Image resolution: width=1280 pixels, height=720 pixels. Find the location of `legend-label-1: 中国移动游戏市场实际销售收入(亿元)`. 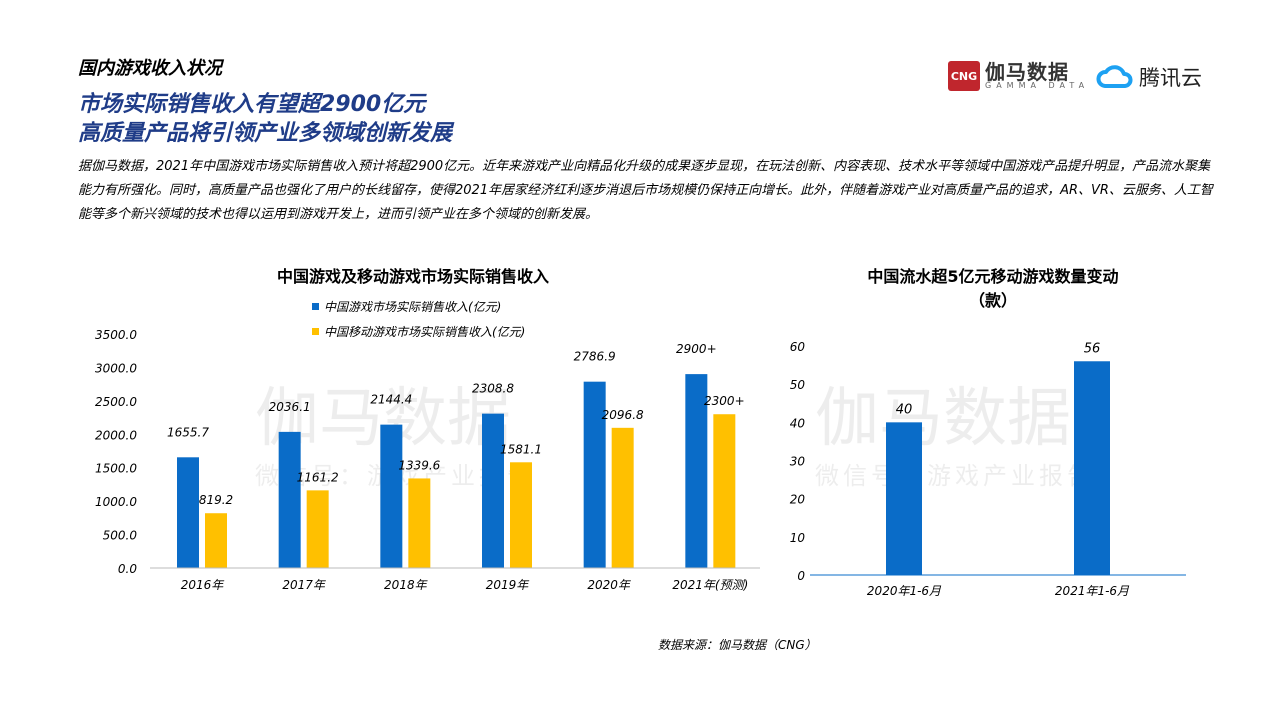

legend-label-1: 中国移动游戏市场实际销售收入(亿元) is located at coordinates (424, 332).